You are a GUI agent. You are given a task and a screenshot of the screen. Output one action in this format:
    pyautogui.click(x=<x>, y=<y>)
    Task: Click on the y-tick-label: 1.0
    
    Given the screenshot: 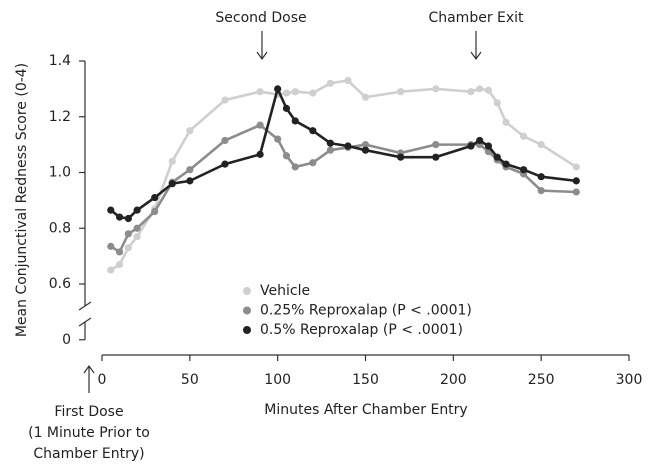 What is the action you would take?
    pyautogui.click(x=60, y=173)
    